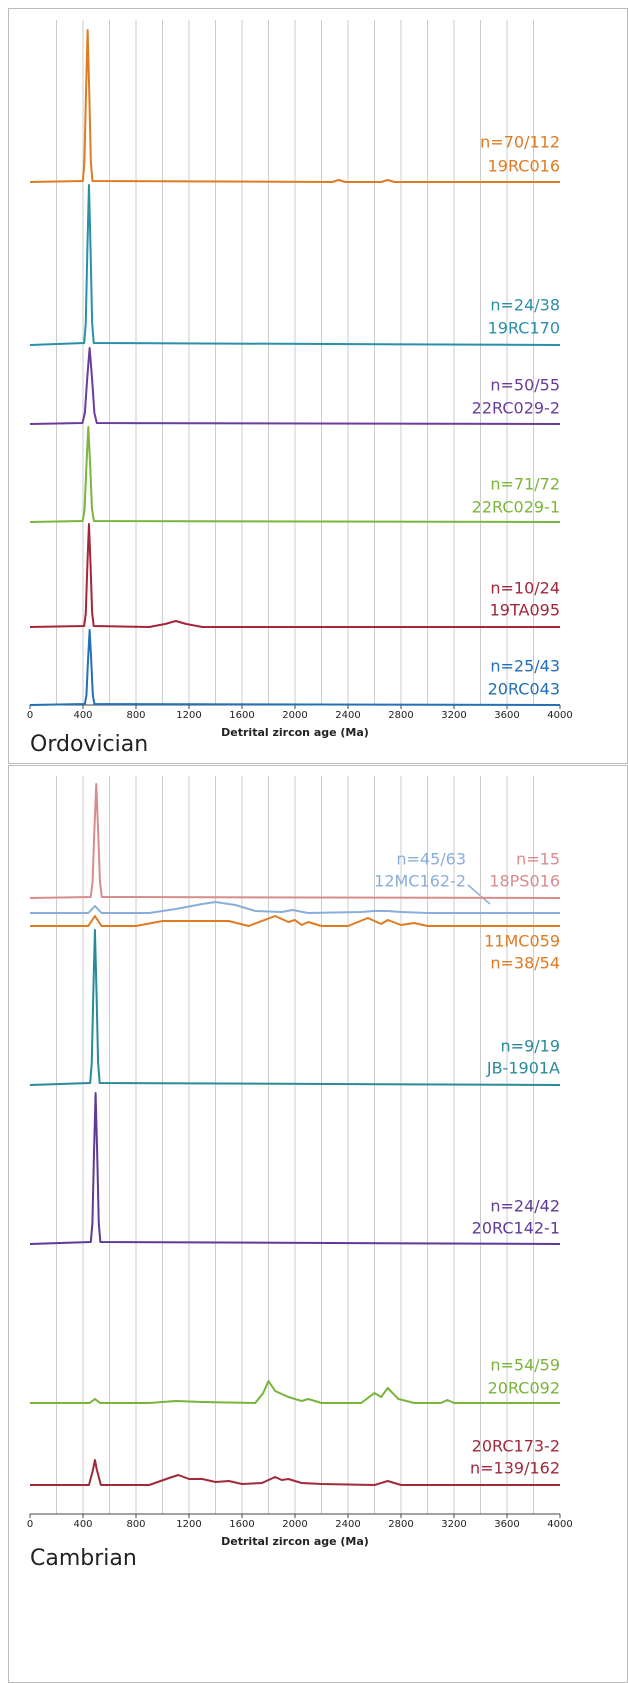 The height and width of the screenshot is (1683, 628). What do you see at coordinates (431, 859) in the screenshot?
I see `sample-count: n=45/63` at bounding box center [431, 859].